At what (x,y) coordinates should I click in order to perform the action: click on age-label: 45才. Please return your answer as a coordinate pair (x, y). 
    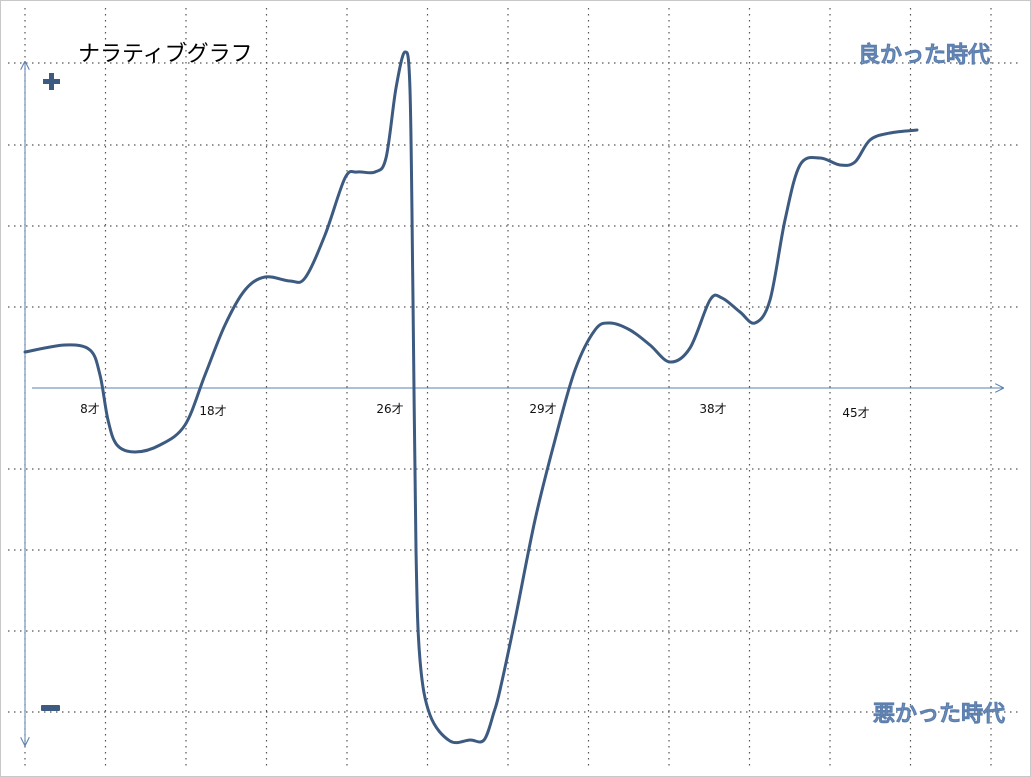
    Looking at the image, I should click on (855, 413).